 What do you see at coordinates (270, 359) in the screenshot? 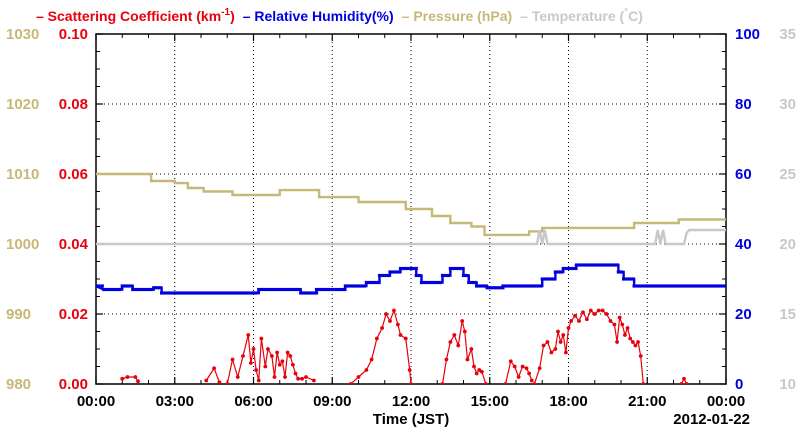
I see `scattering-coefficient-line-segment` at bounding box center [270, 359].